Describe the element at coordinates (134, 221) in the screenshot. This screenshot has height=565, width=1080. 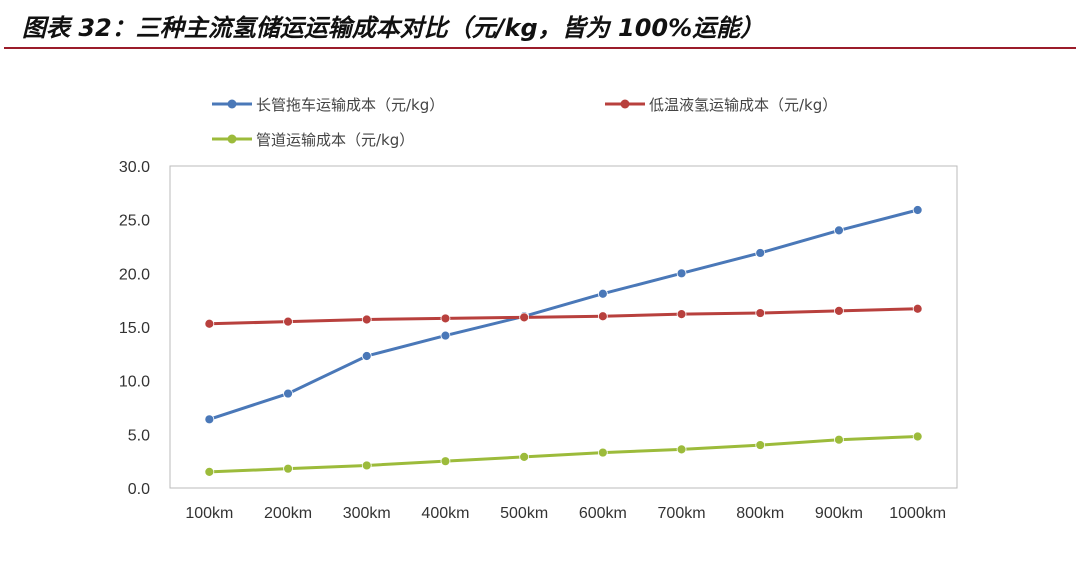
I see `y-tick-label: 25.0` at that location.